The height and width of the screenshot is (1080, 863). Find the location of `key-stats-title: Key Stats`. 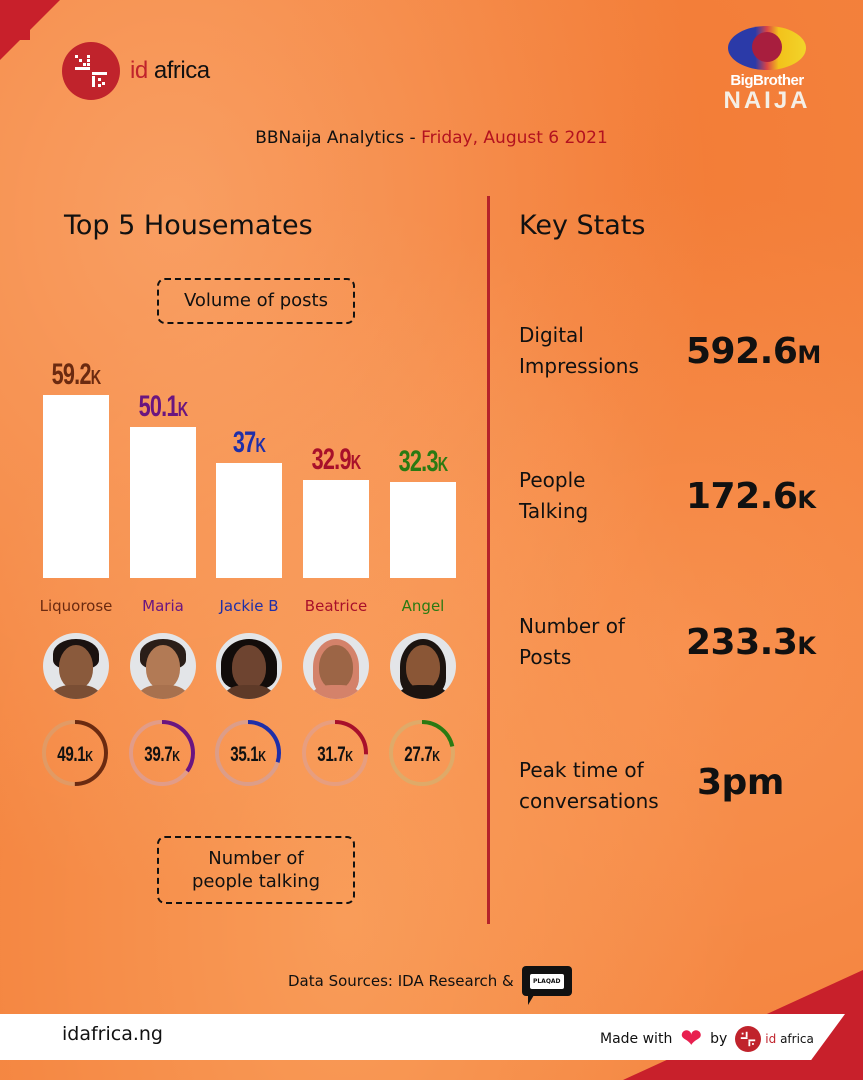

key-stats-title: Key Stats is located at coordinates (582, 225).